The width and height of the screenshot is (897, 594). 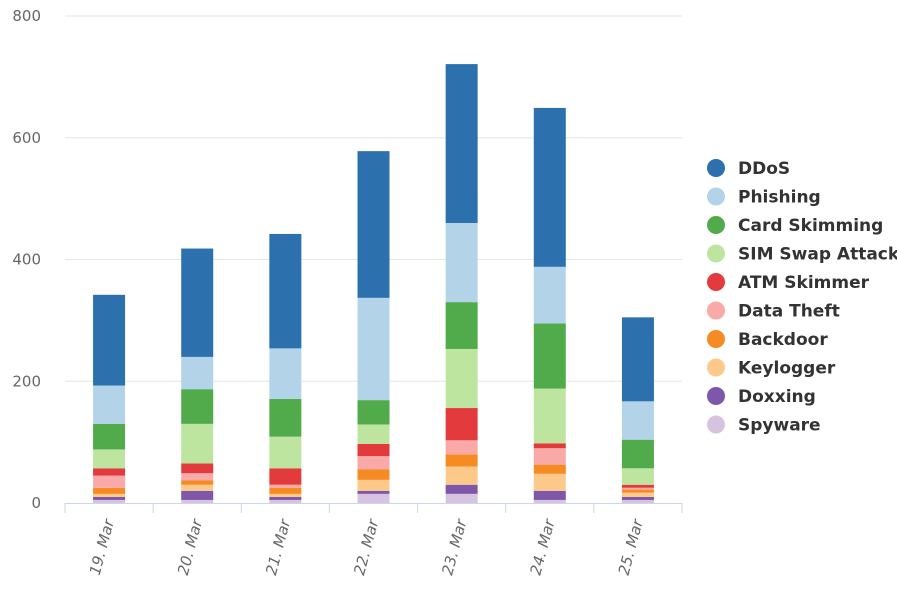 What do you see at coordinates (817, 255) in the screenshot?
I see `legend-label: SIM Swap Attack` at bounding box center [817, 255].